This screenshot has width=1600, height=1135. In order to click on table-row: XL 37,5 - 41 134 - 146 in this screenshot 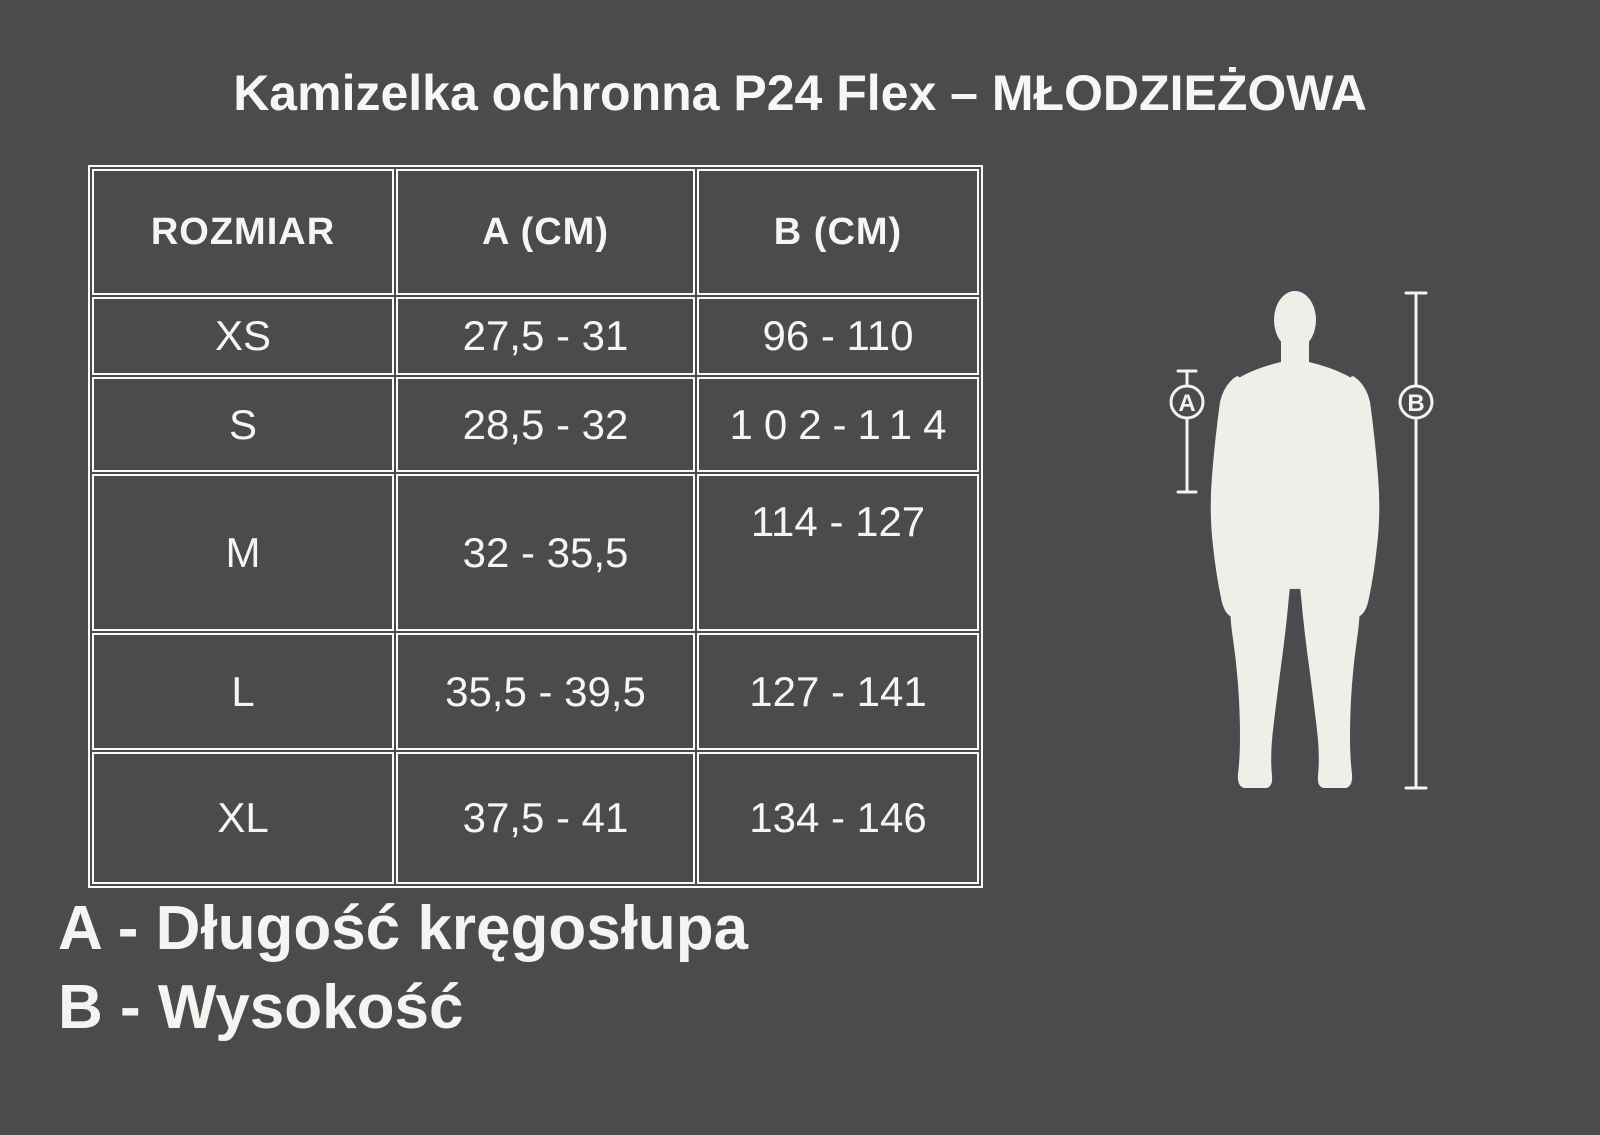, I will do `click(535, 818)`.